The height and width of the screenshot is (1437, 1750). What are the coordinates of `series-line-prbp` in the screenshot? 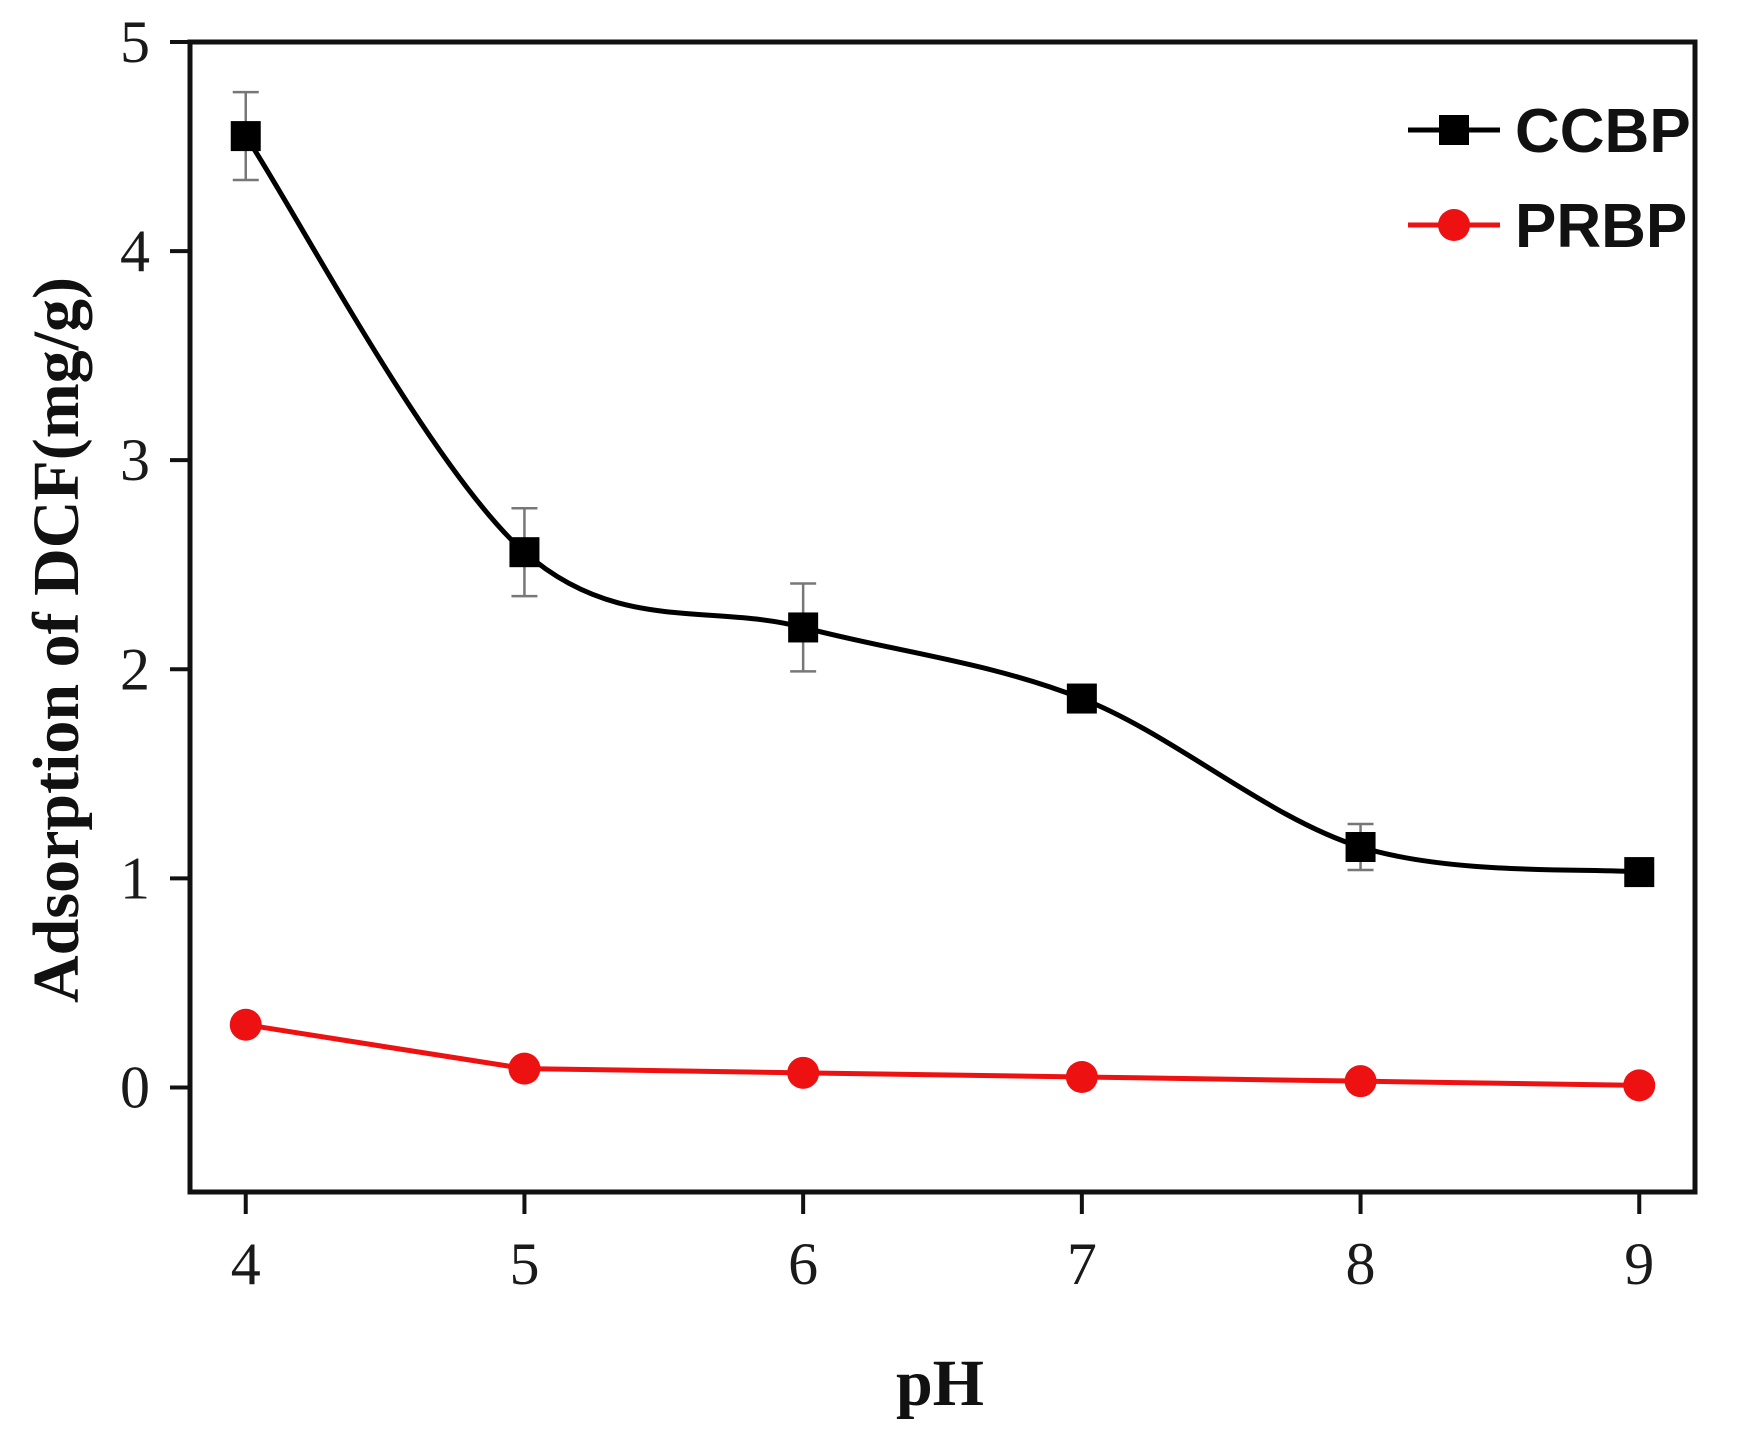 It's located at (942, 1055).